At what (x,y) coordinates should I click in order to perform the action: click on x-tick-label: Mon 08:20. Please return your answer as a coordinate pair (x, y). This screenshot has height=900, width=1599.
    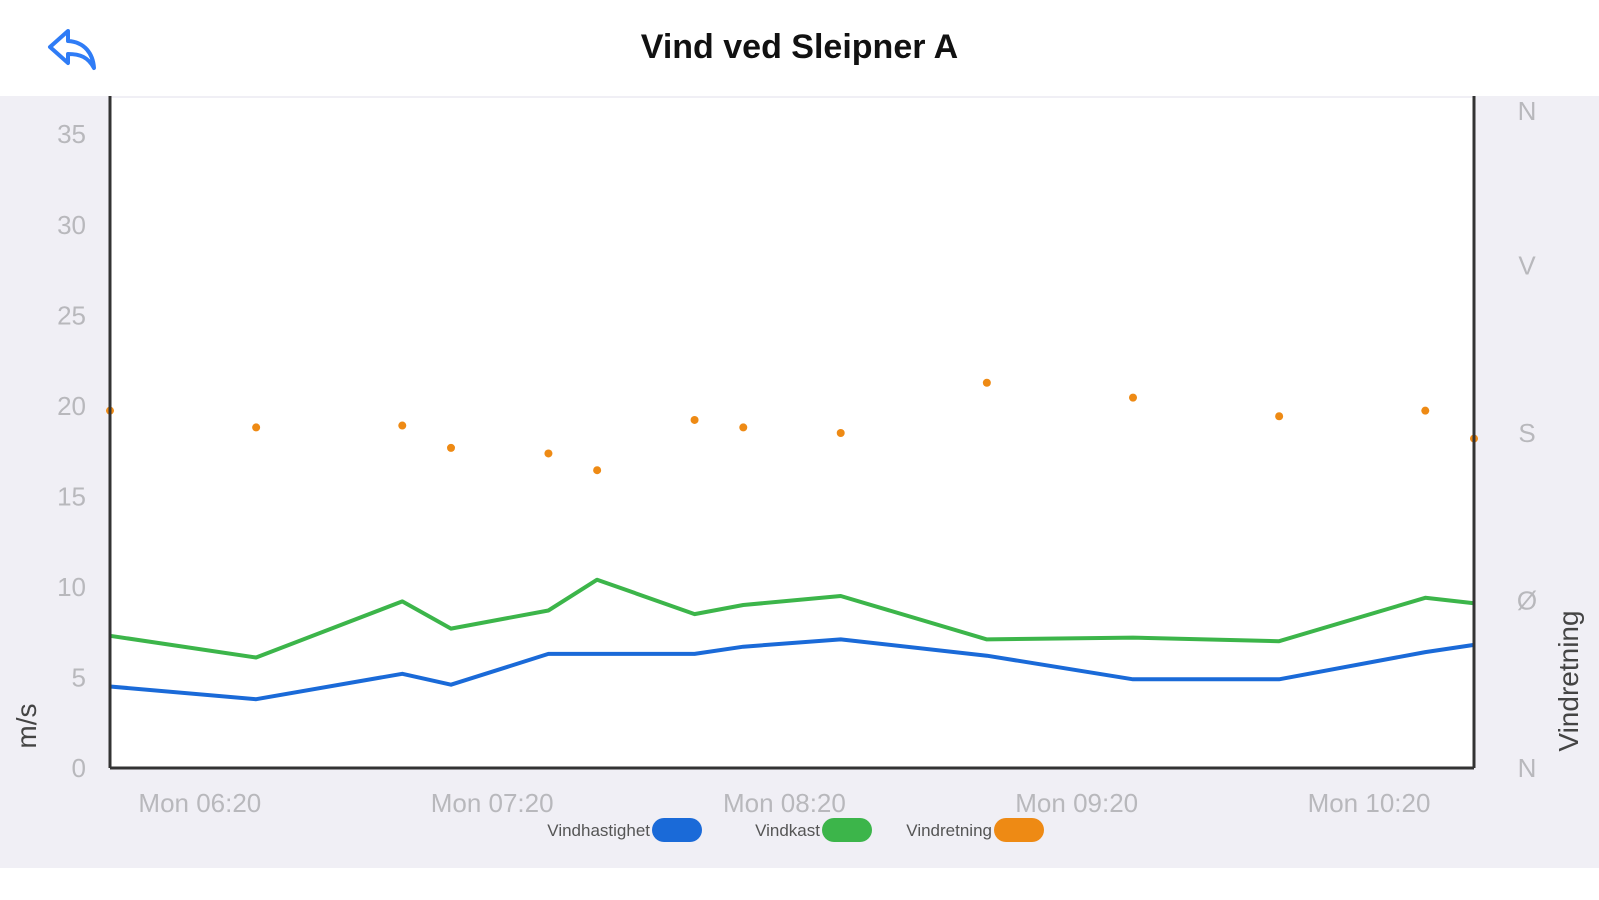
    Looking at the image, I should click on (784, 803).